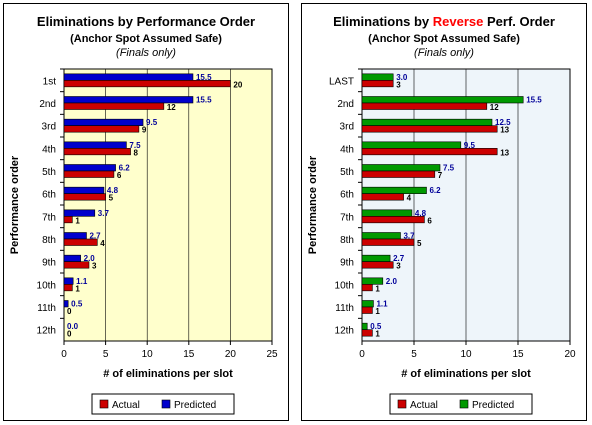  Describe the element at coordinates (419, 243) in the screenshot. I see `data-label-actual: 5` at that location.